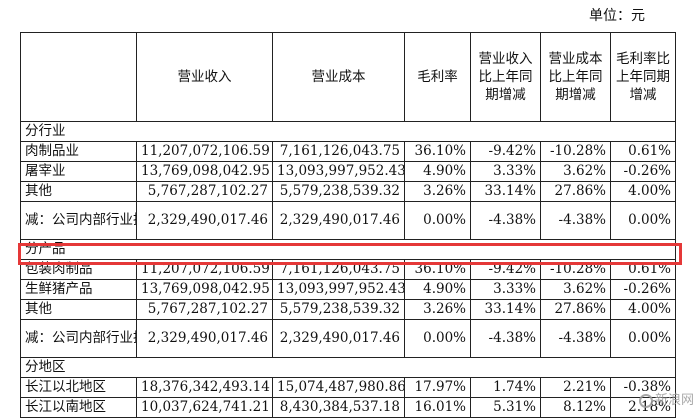 The height and width of the screenshot is (418, 700). What do you see at coordinates (437, 387) in the screenshot?
I see `margin-cell: 17.97%` at bounding box center [437, 387].